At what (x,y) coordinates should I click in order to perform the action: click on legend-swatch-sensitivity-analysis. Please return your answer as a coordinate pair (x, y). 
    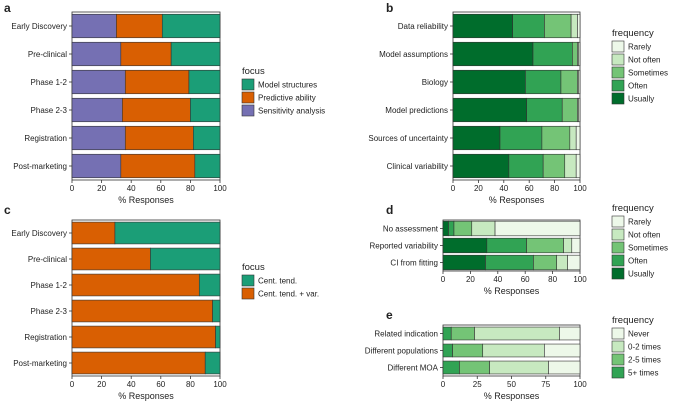
    Looking at the image, I should click on (248, 110).